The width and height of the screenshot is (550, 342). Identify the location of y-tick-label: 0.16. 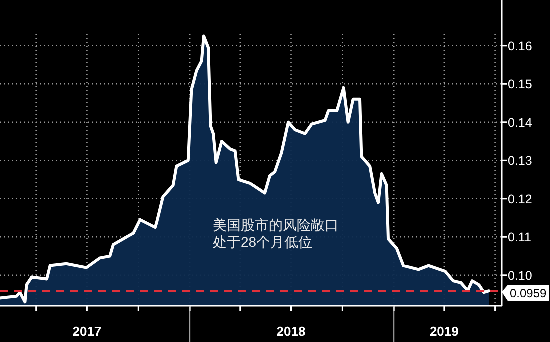
(520, 46).